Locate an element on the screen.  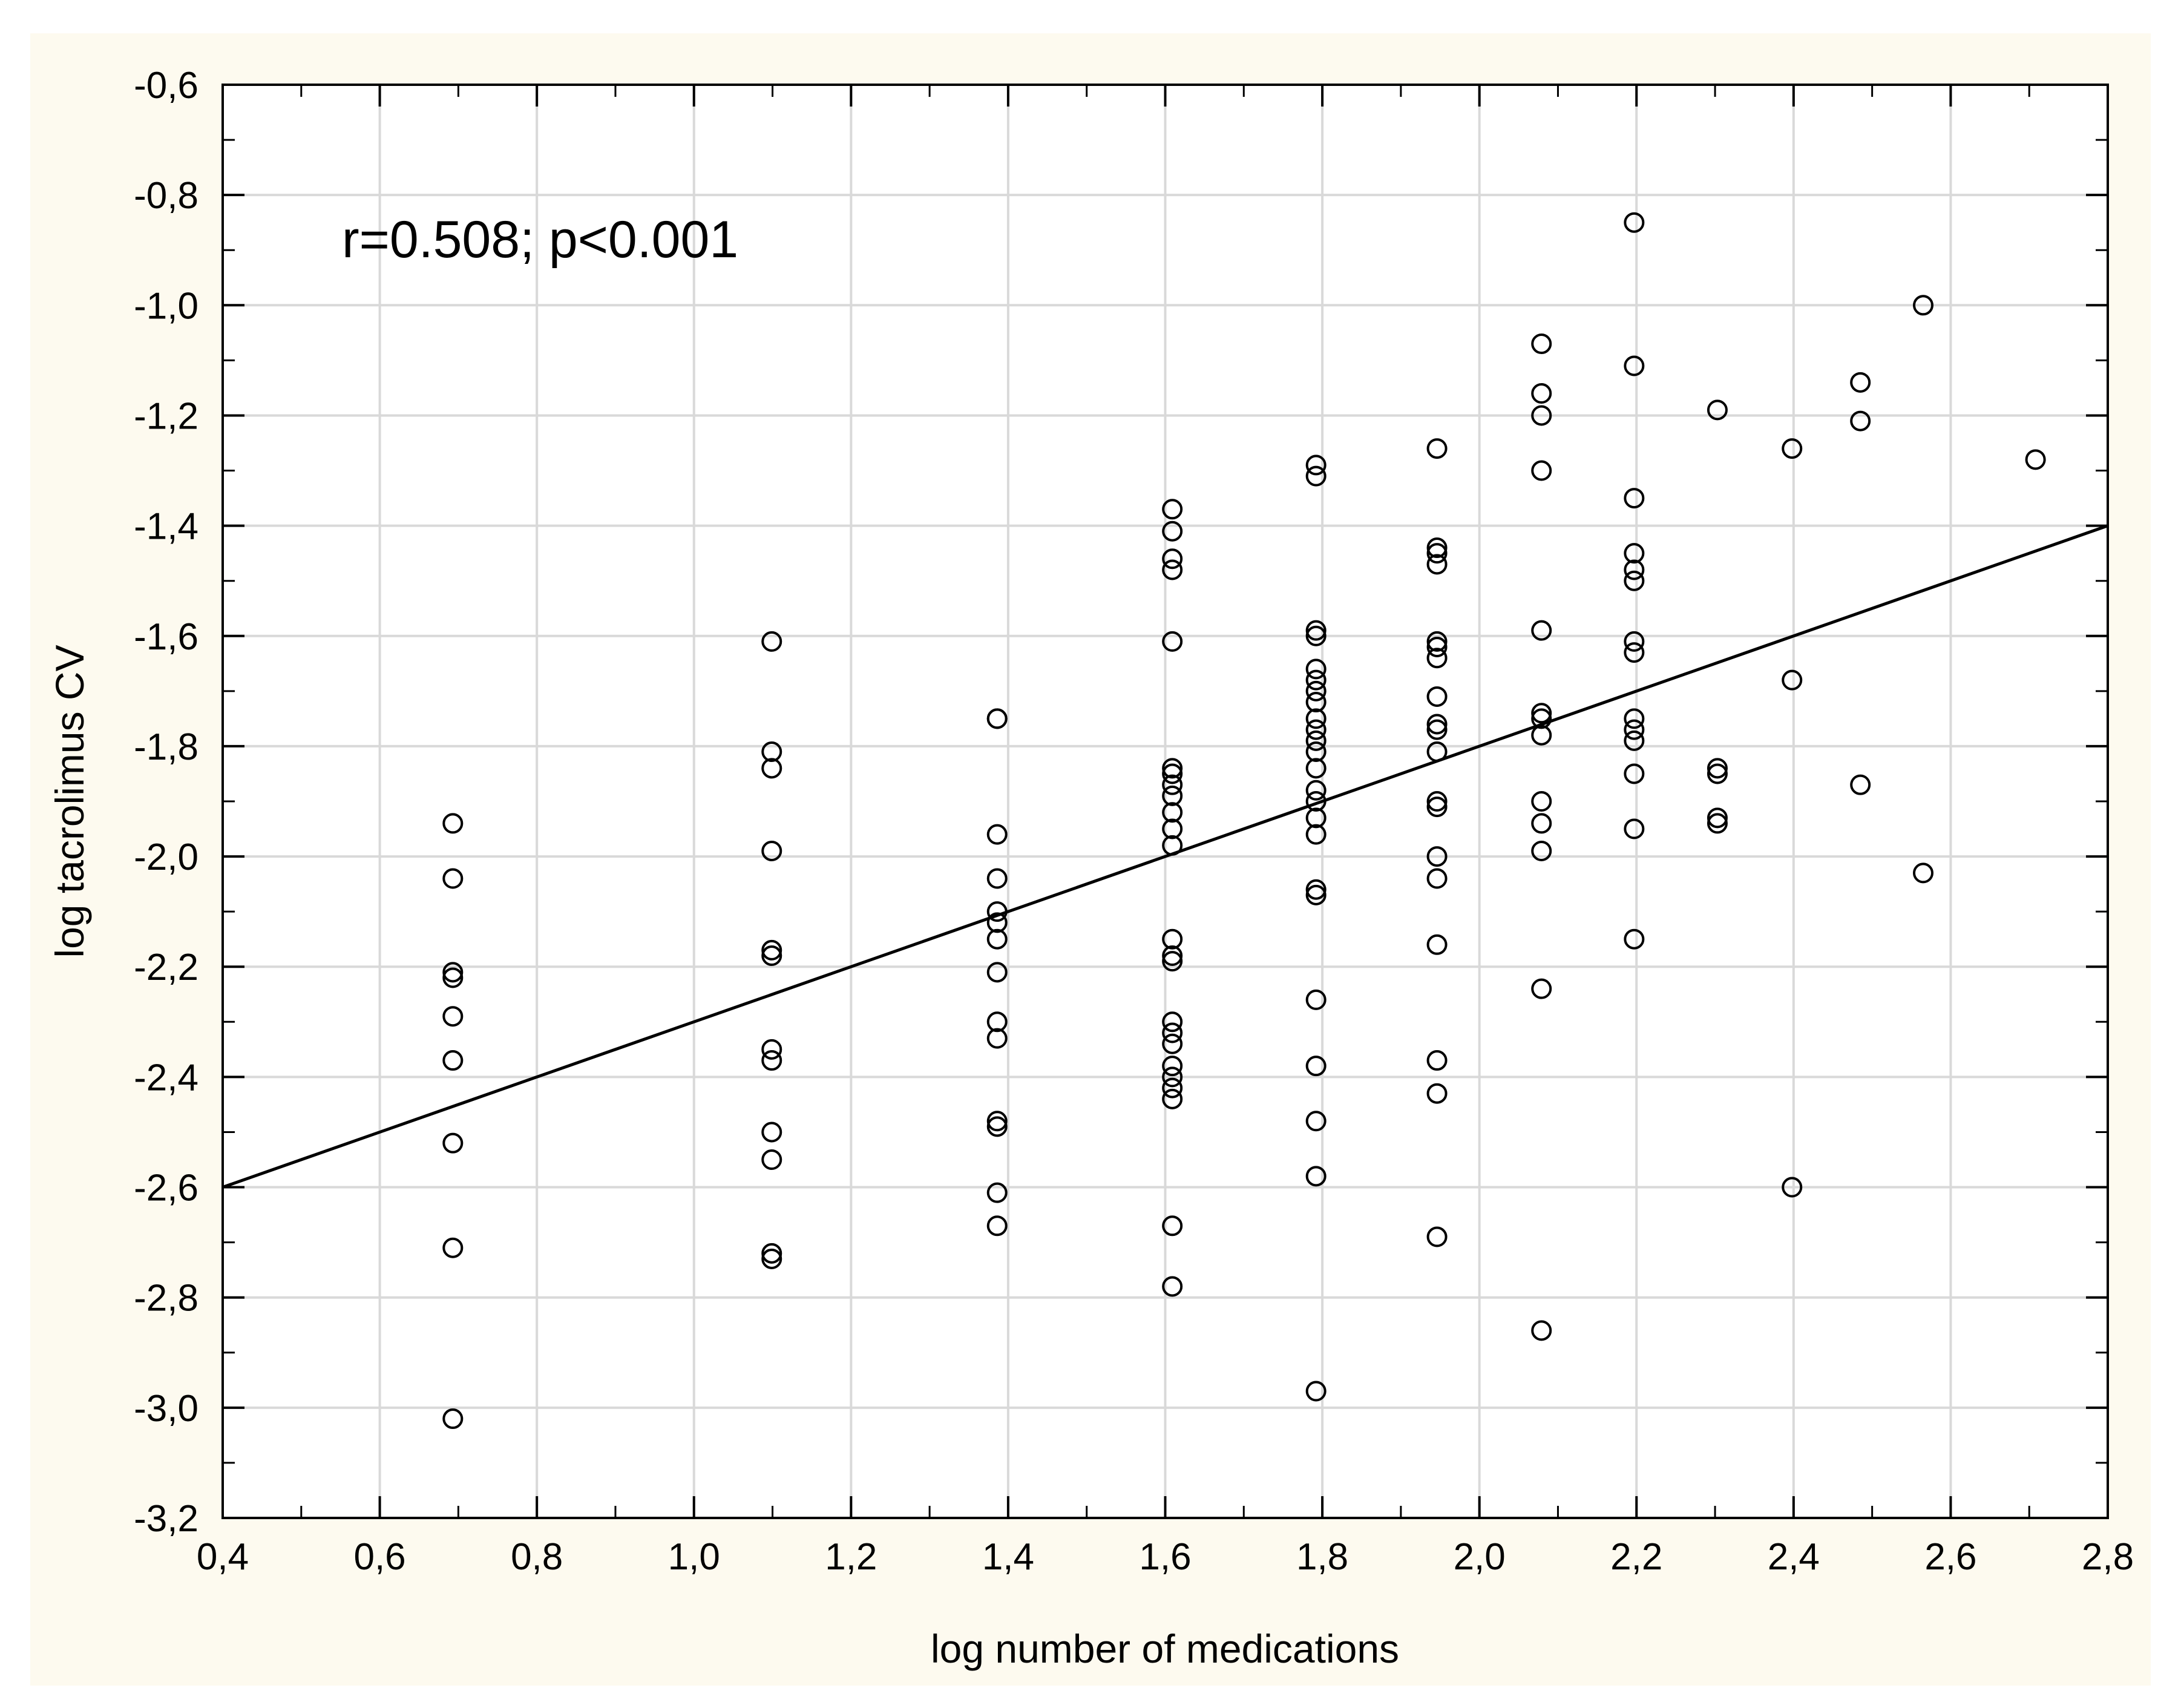
y-axis-title: log tacrolimus CV is located at coordinates (69, 801).